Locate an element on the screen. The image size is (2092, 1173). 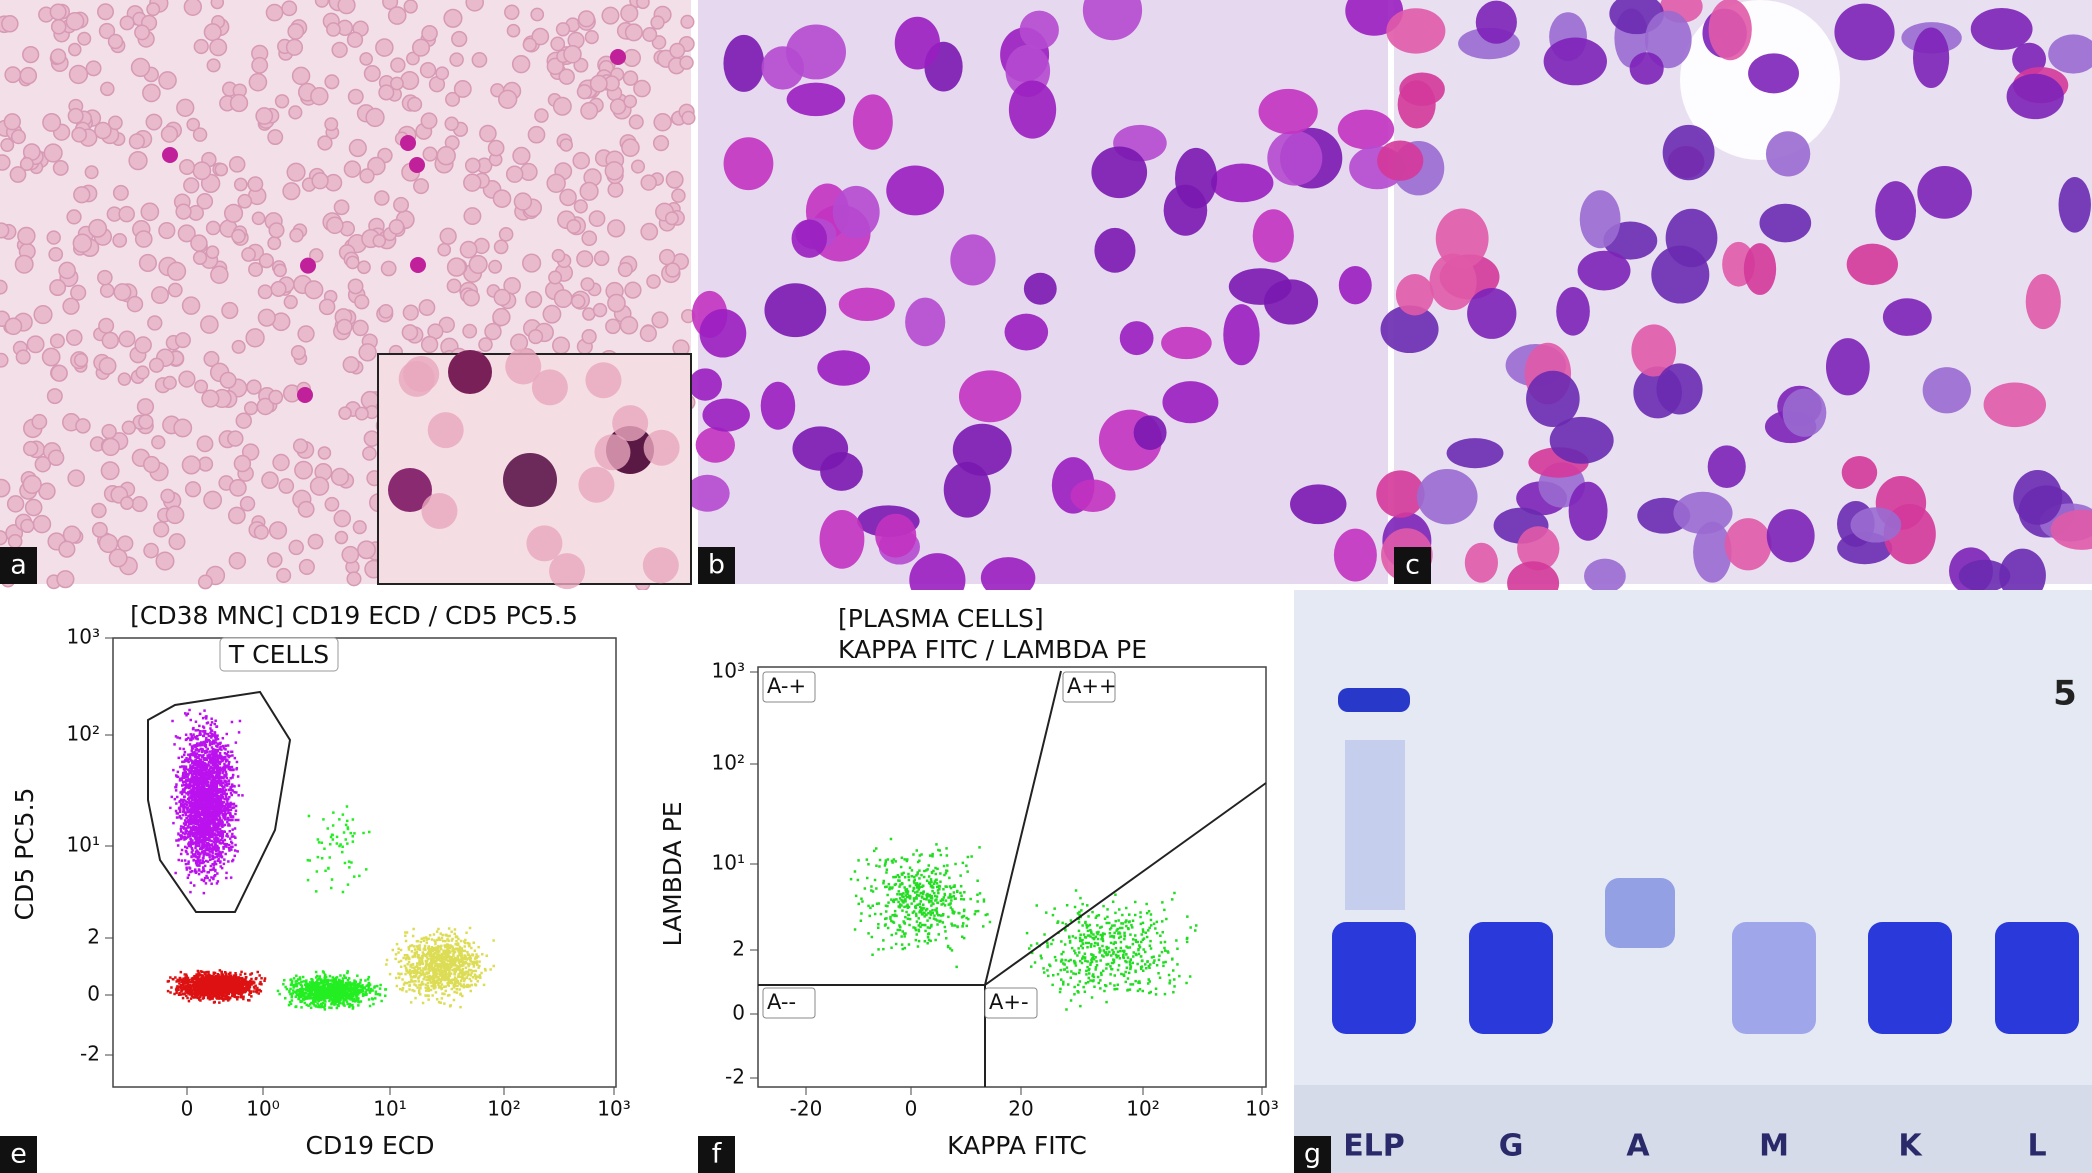
gate-label: T CELLS is located at coordinates (278, 654).